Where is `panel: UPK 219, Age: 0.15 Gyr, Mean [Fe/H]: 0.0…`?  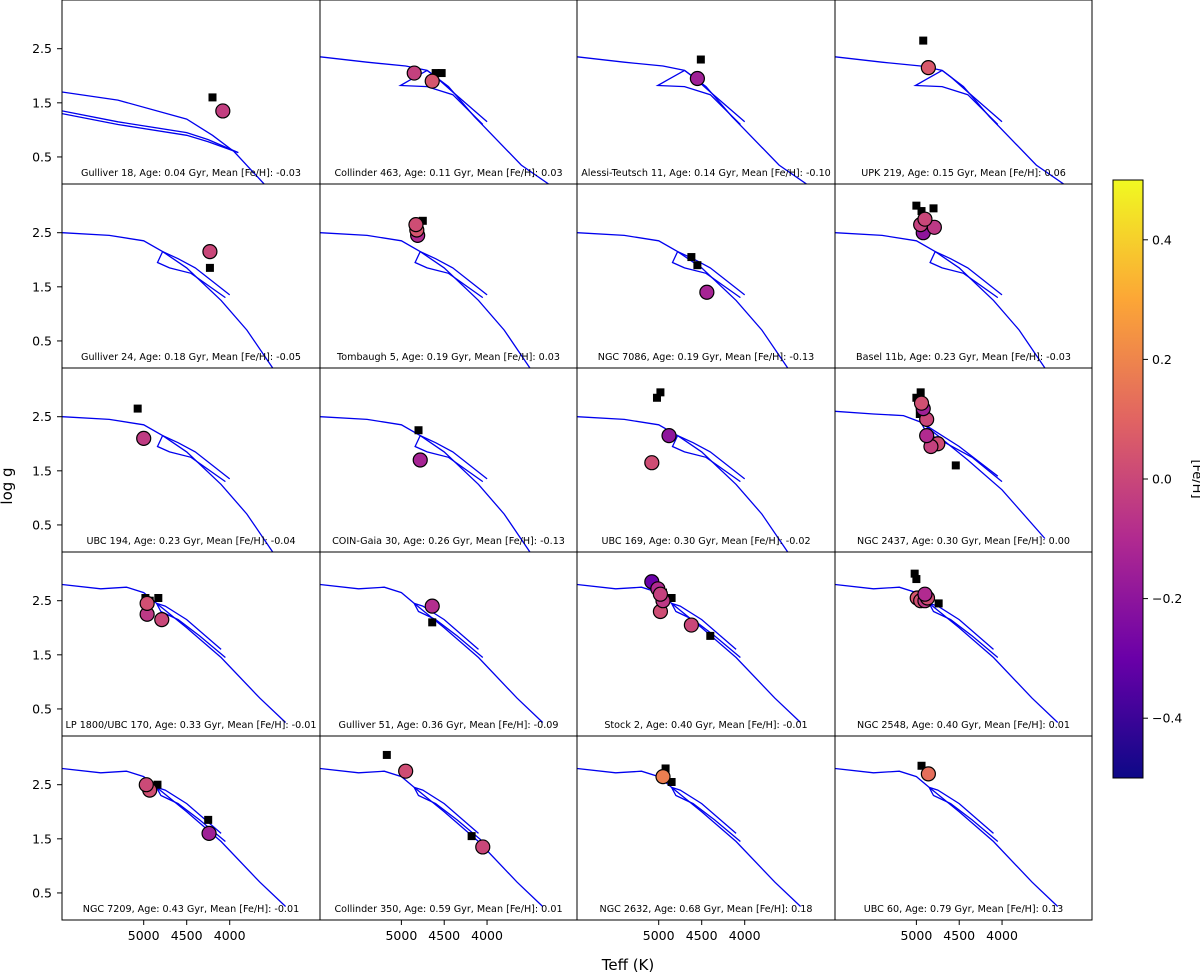
panel: UPK 219, Age: 0.15 Gyr, Mean [Fe/H]: 0.0… is located at coordinates (963, 92).